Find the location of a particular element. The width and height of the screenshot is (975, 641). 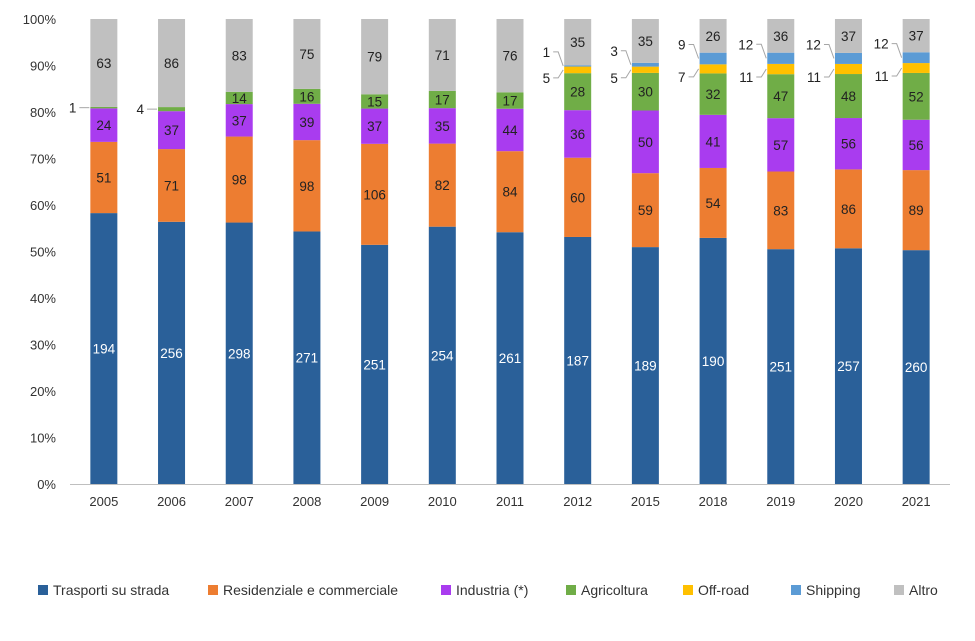

legend-label: Trasporti su strada is located at coordinates (111, 590).